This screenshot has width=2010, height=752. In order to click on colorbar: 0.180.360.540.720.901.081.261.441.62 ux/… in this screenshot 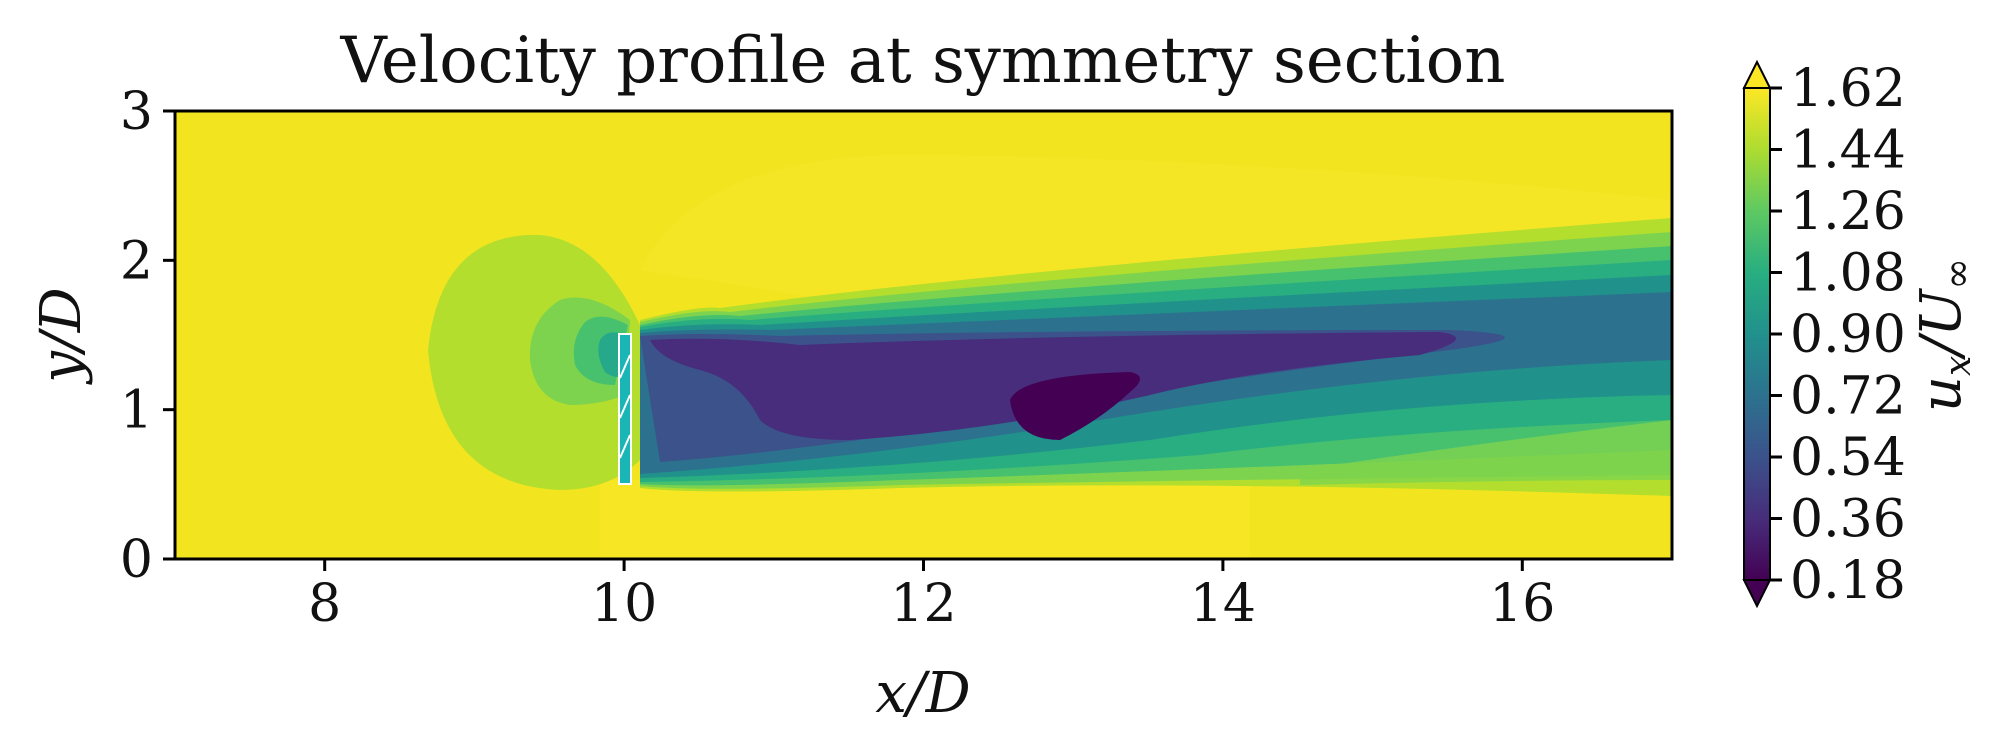, I will do `click(1860, 335)`.